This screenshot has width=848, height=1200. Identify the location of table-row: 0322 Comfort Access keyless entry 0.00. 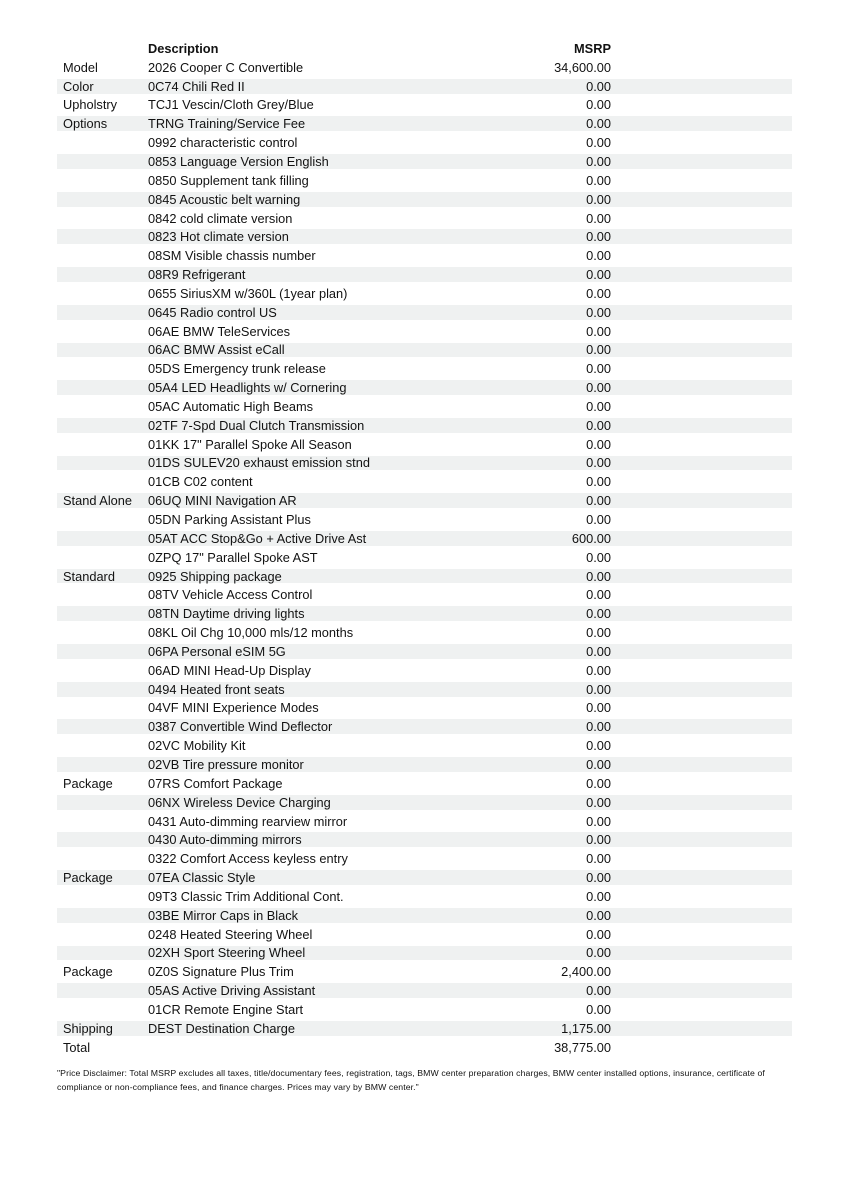
(424, 858).